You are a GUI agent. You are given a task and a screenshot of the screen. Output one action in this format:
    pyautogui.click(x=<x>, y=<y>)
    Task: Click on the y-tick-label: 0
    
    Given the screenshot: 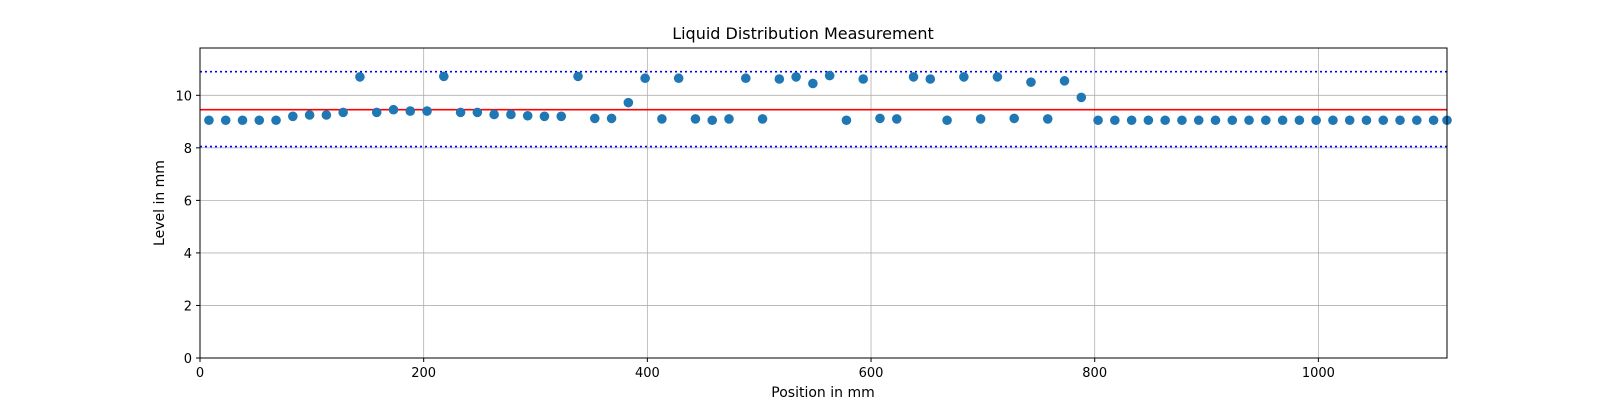 What is the action you would take?
    pyautogui.click(x=188, y=359)
    